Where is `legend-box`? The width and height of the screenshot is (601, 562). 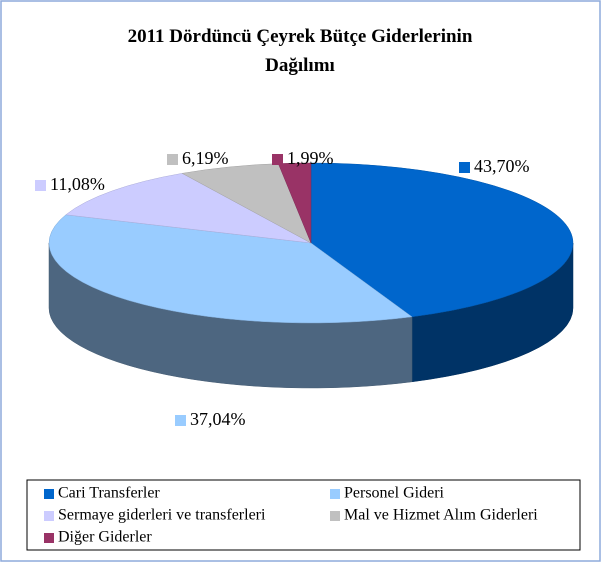
legend-box is located at coordinates (303, 515).